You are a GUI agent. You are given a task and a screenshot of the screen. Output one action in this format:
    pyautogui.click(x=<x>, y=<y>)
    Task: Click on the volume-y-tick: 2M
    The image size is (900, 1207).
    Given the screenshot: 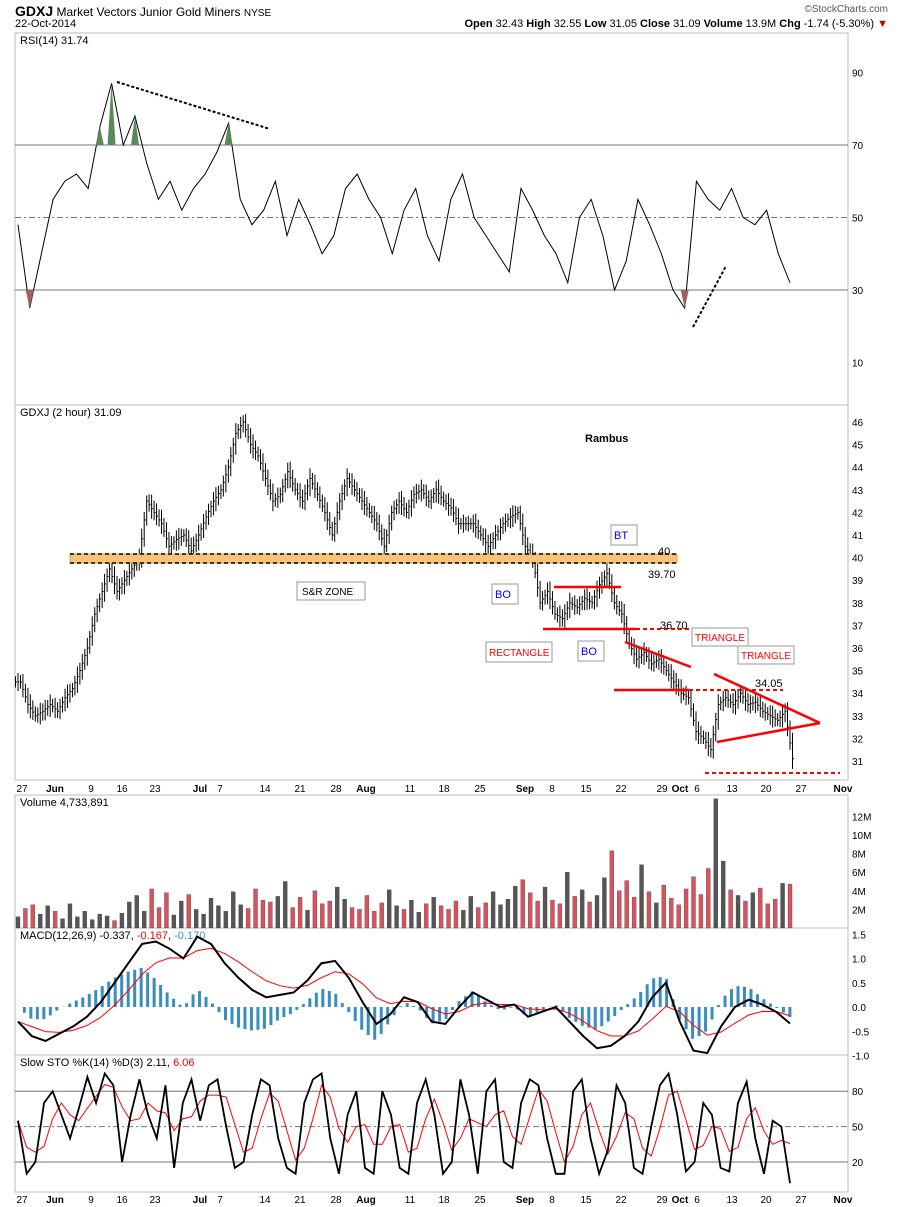 What is the action you would take?
    pyautogui.click(x=859, y=910)
    